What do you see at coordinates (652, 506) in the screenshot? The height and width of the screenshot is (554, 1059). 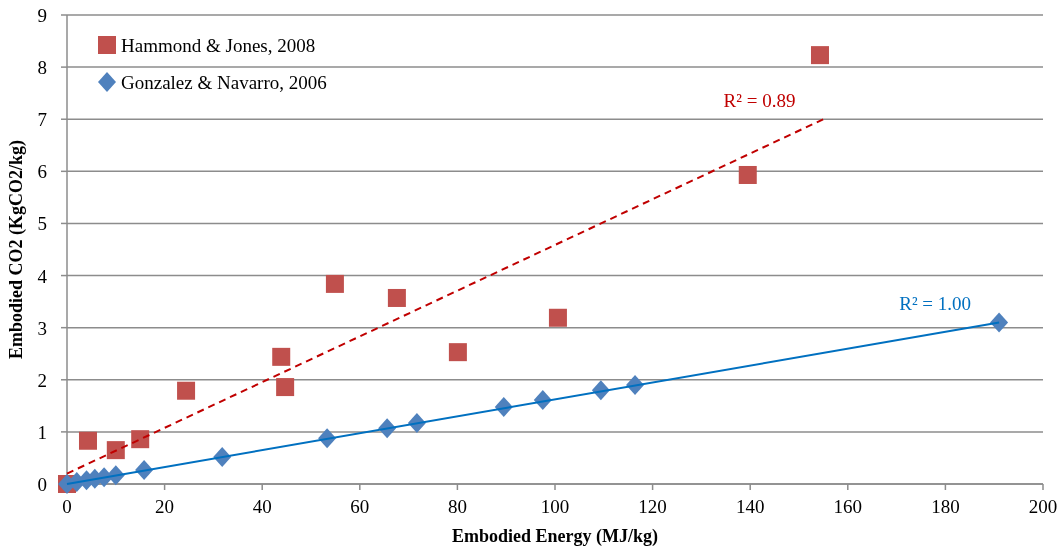 I see `x-tick-label: 120` at bounding box center [652, 506].